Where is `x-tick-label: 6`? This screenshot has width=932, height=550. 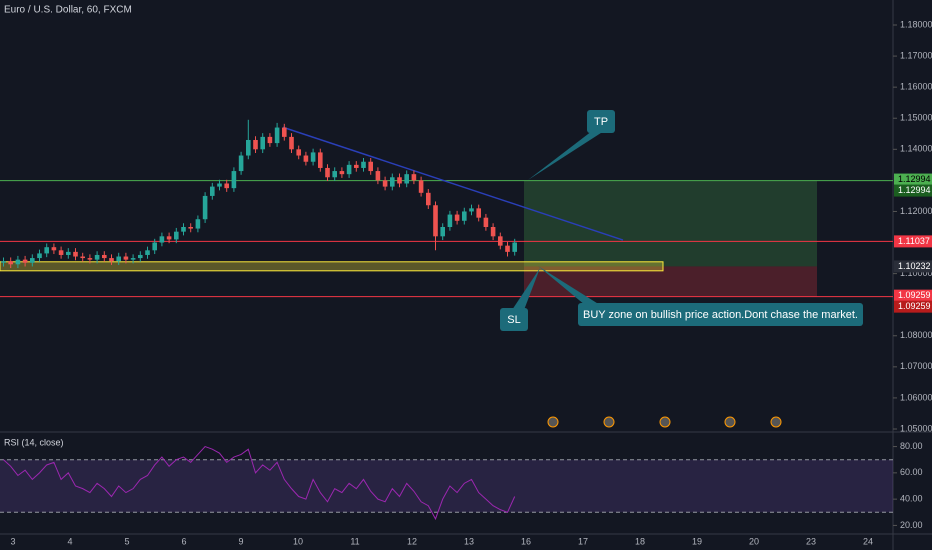 x-tick-label: 6 is located at coordinates (183, 541).